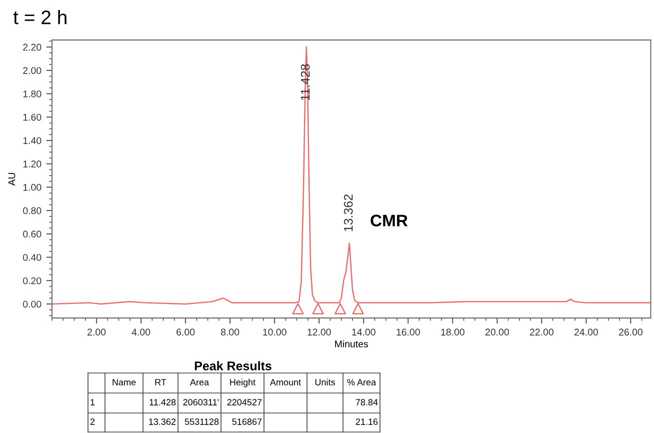  What do you see at coordinates (32, 117) in the screenshot?
I see `y-tick-label: 1.60` at bounding box center [32, 117].